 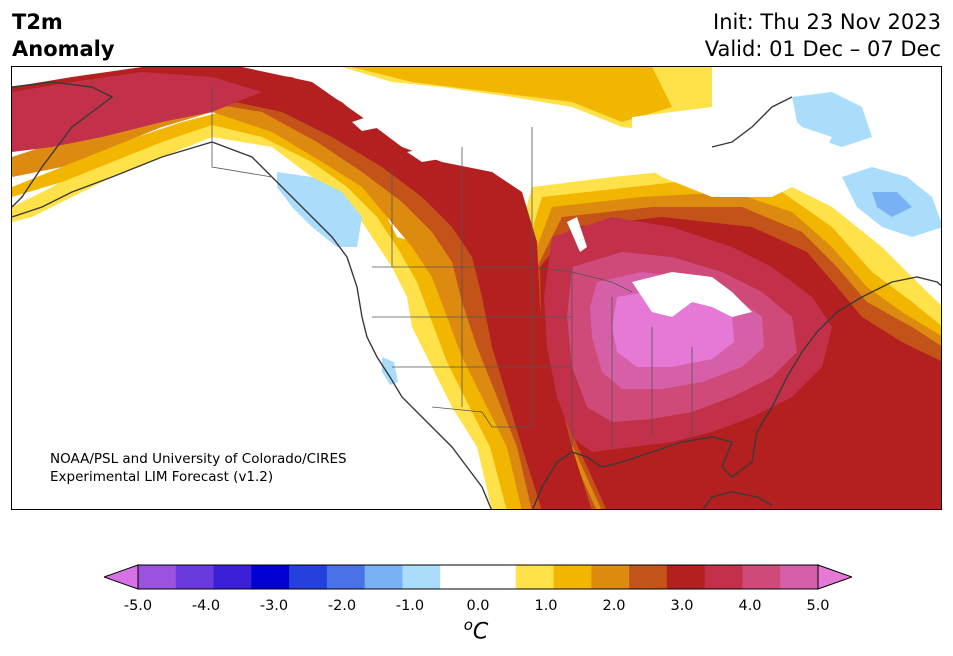 What do you see at coordinates (834, 577) in the screenshot?
I see `colorbar-max-extension` at bounding box center [834, 577].